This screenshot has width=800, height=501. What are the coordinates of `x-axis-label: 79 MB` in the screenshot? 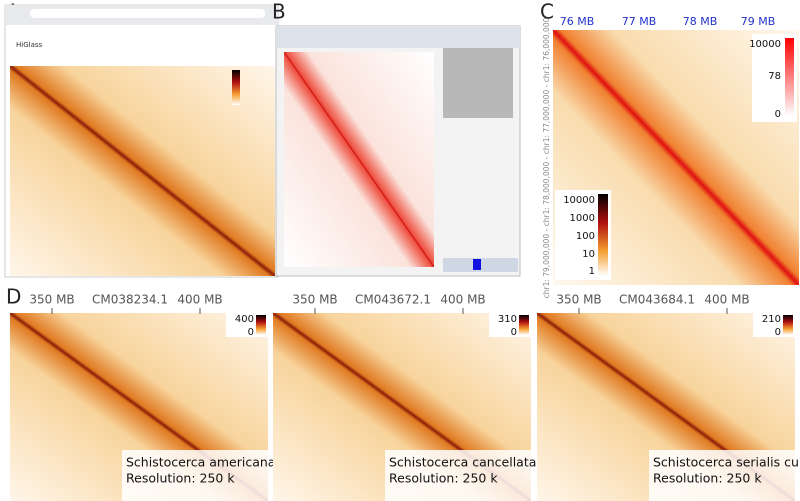 It's located at (758, 21).